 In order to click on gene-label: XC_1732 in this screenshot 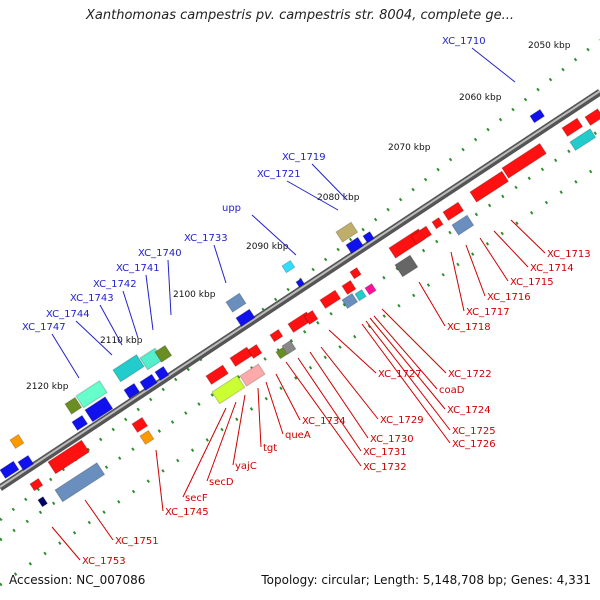, I will do `click(385, 467)`.